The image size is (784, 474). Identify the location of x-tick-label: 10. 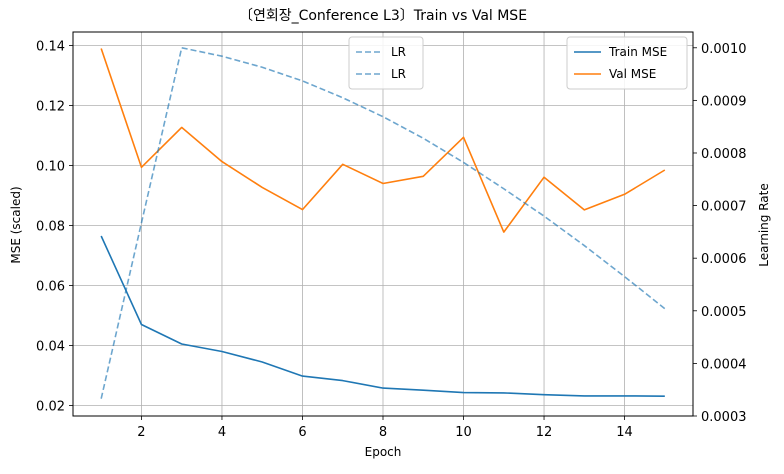
(463, 432).